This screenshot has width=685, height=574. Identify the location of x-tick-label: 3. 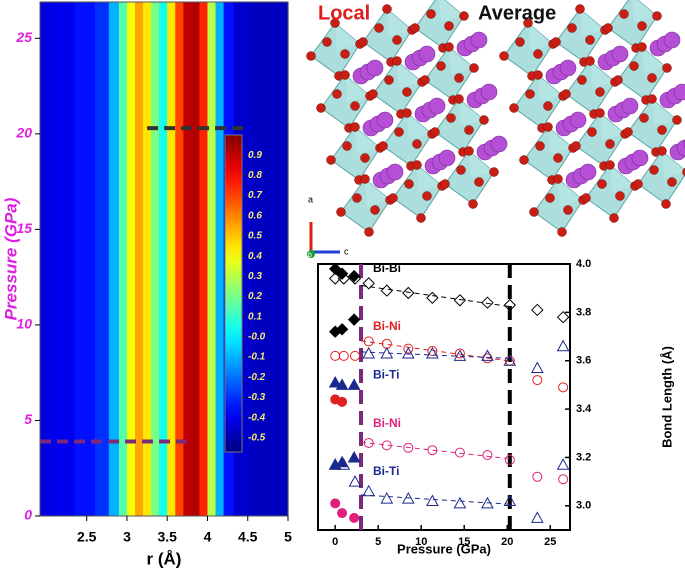
(127, 537).